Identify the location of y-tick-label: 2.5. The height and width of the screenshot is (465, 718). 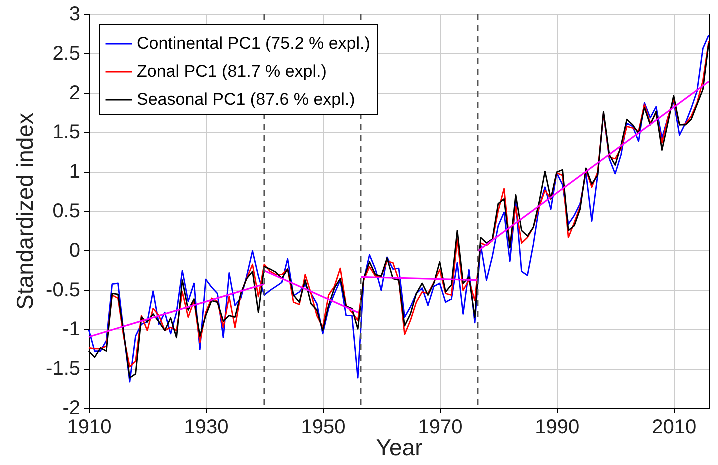
(66, 53).